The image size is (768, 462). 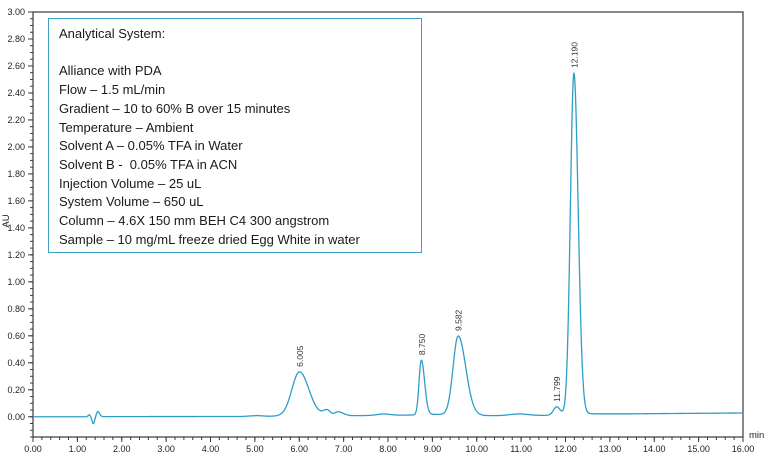 I want to click on y-axis-unit-label: AU, so click(x=6, y=220).